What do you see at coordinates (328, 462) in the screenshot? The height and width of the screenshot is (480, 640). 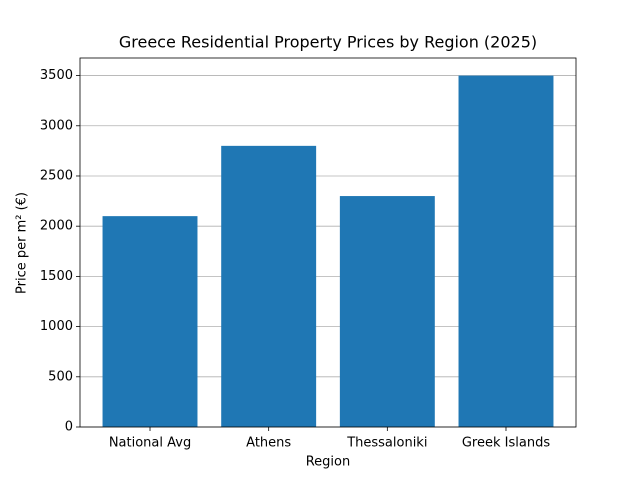 I see `x-axis-label: Region` at bounding box center [328, 462].